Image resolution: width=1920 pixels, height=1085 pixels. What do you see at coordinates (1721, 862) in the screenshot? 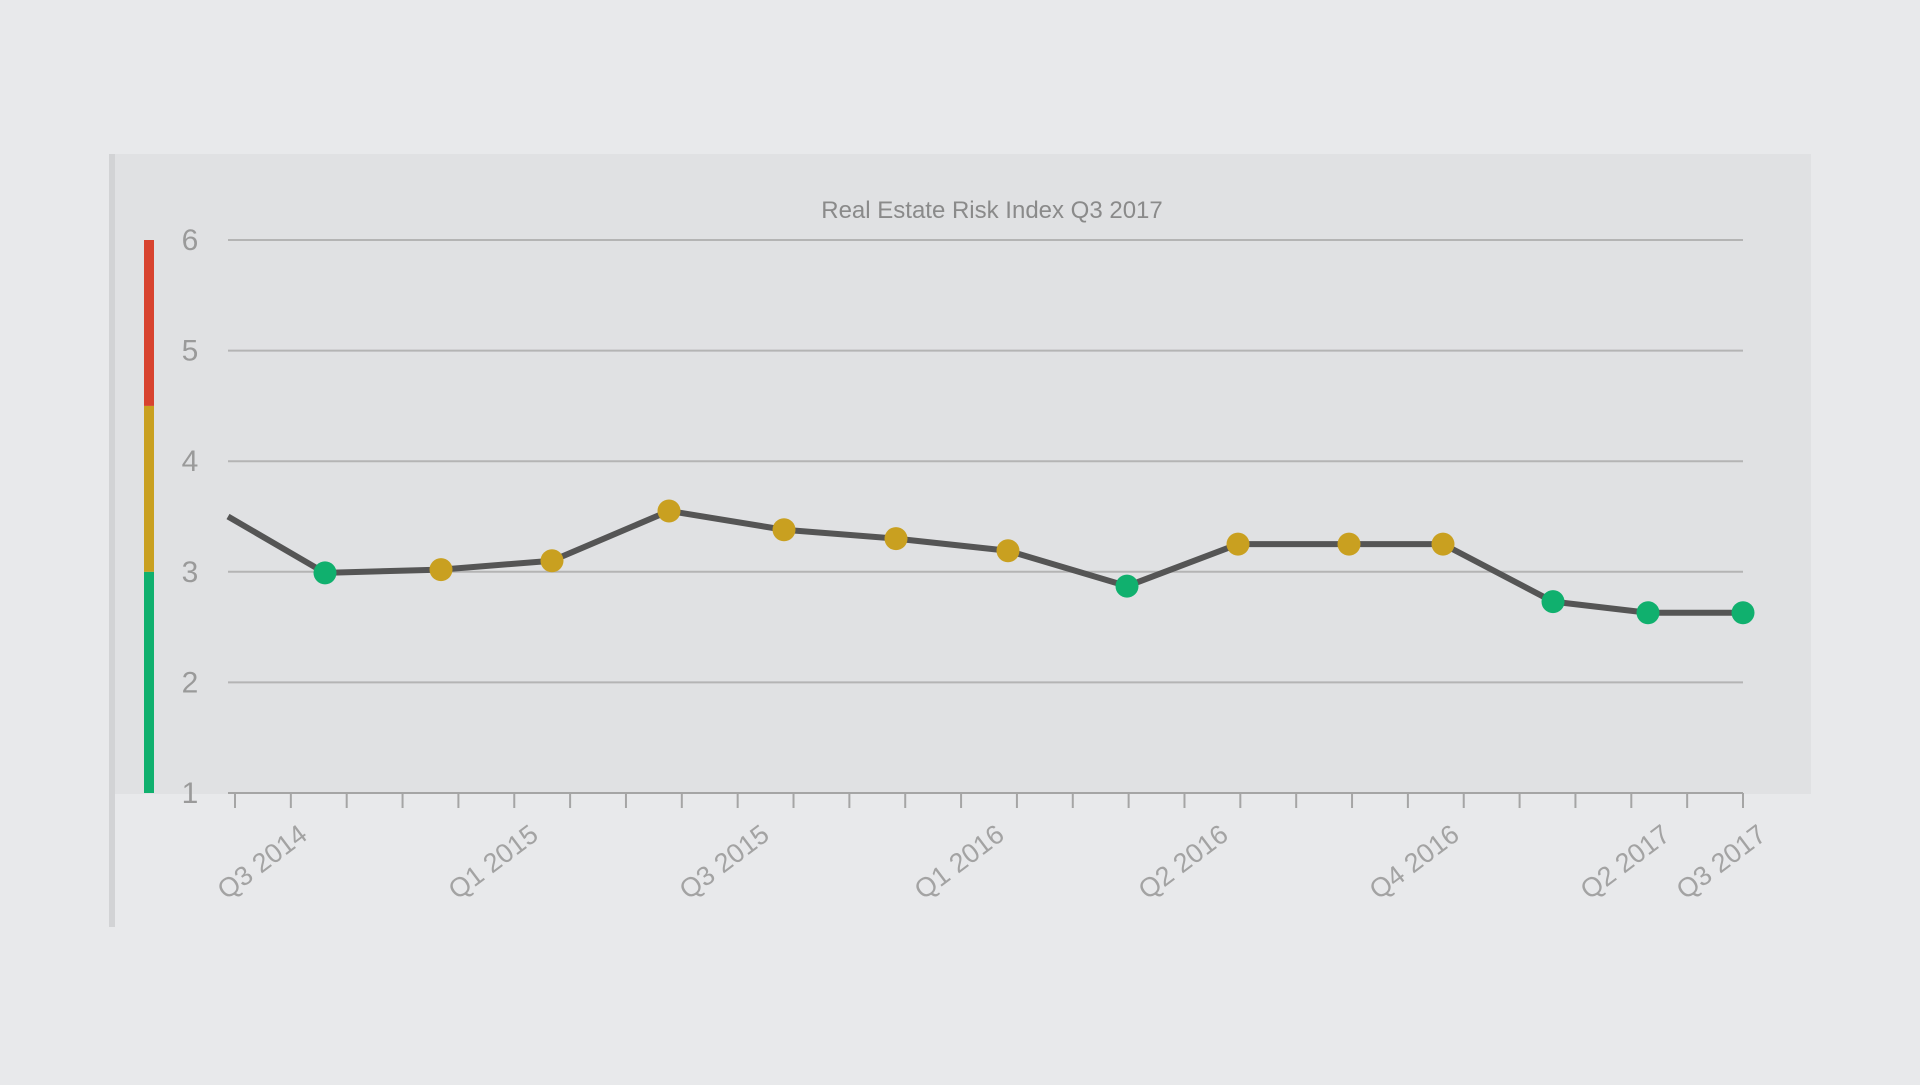
I see `x-tick-label: Q3 2017` at bounding box center [1721, 862].